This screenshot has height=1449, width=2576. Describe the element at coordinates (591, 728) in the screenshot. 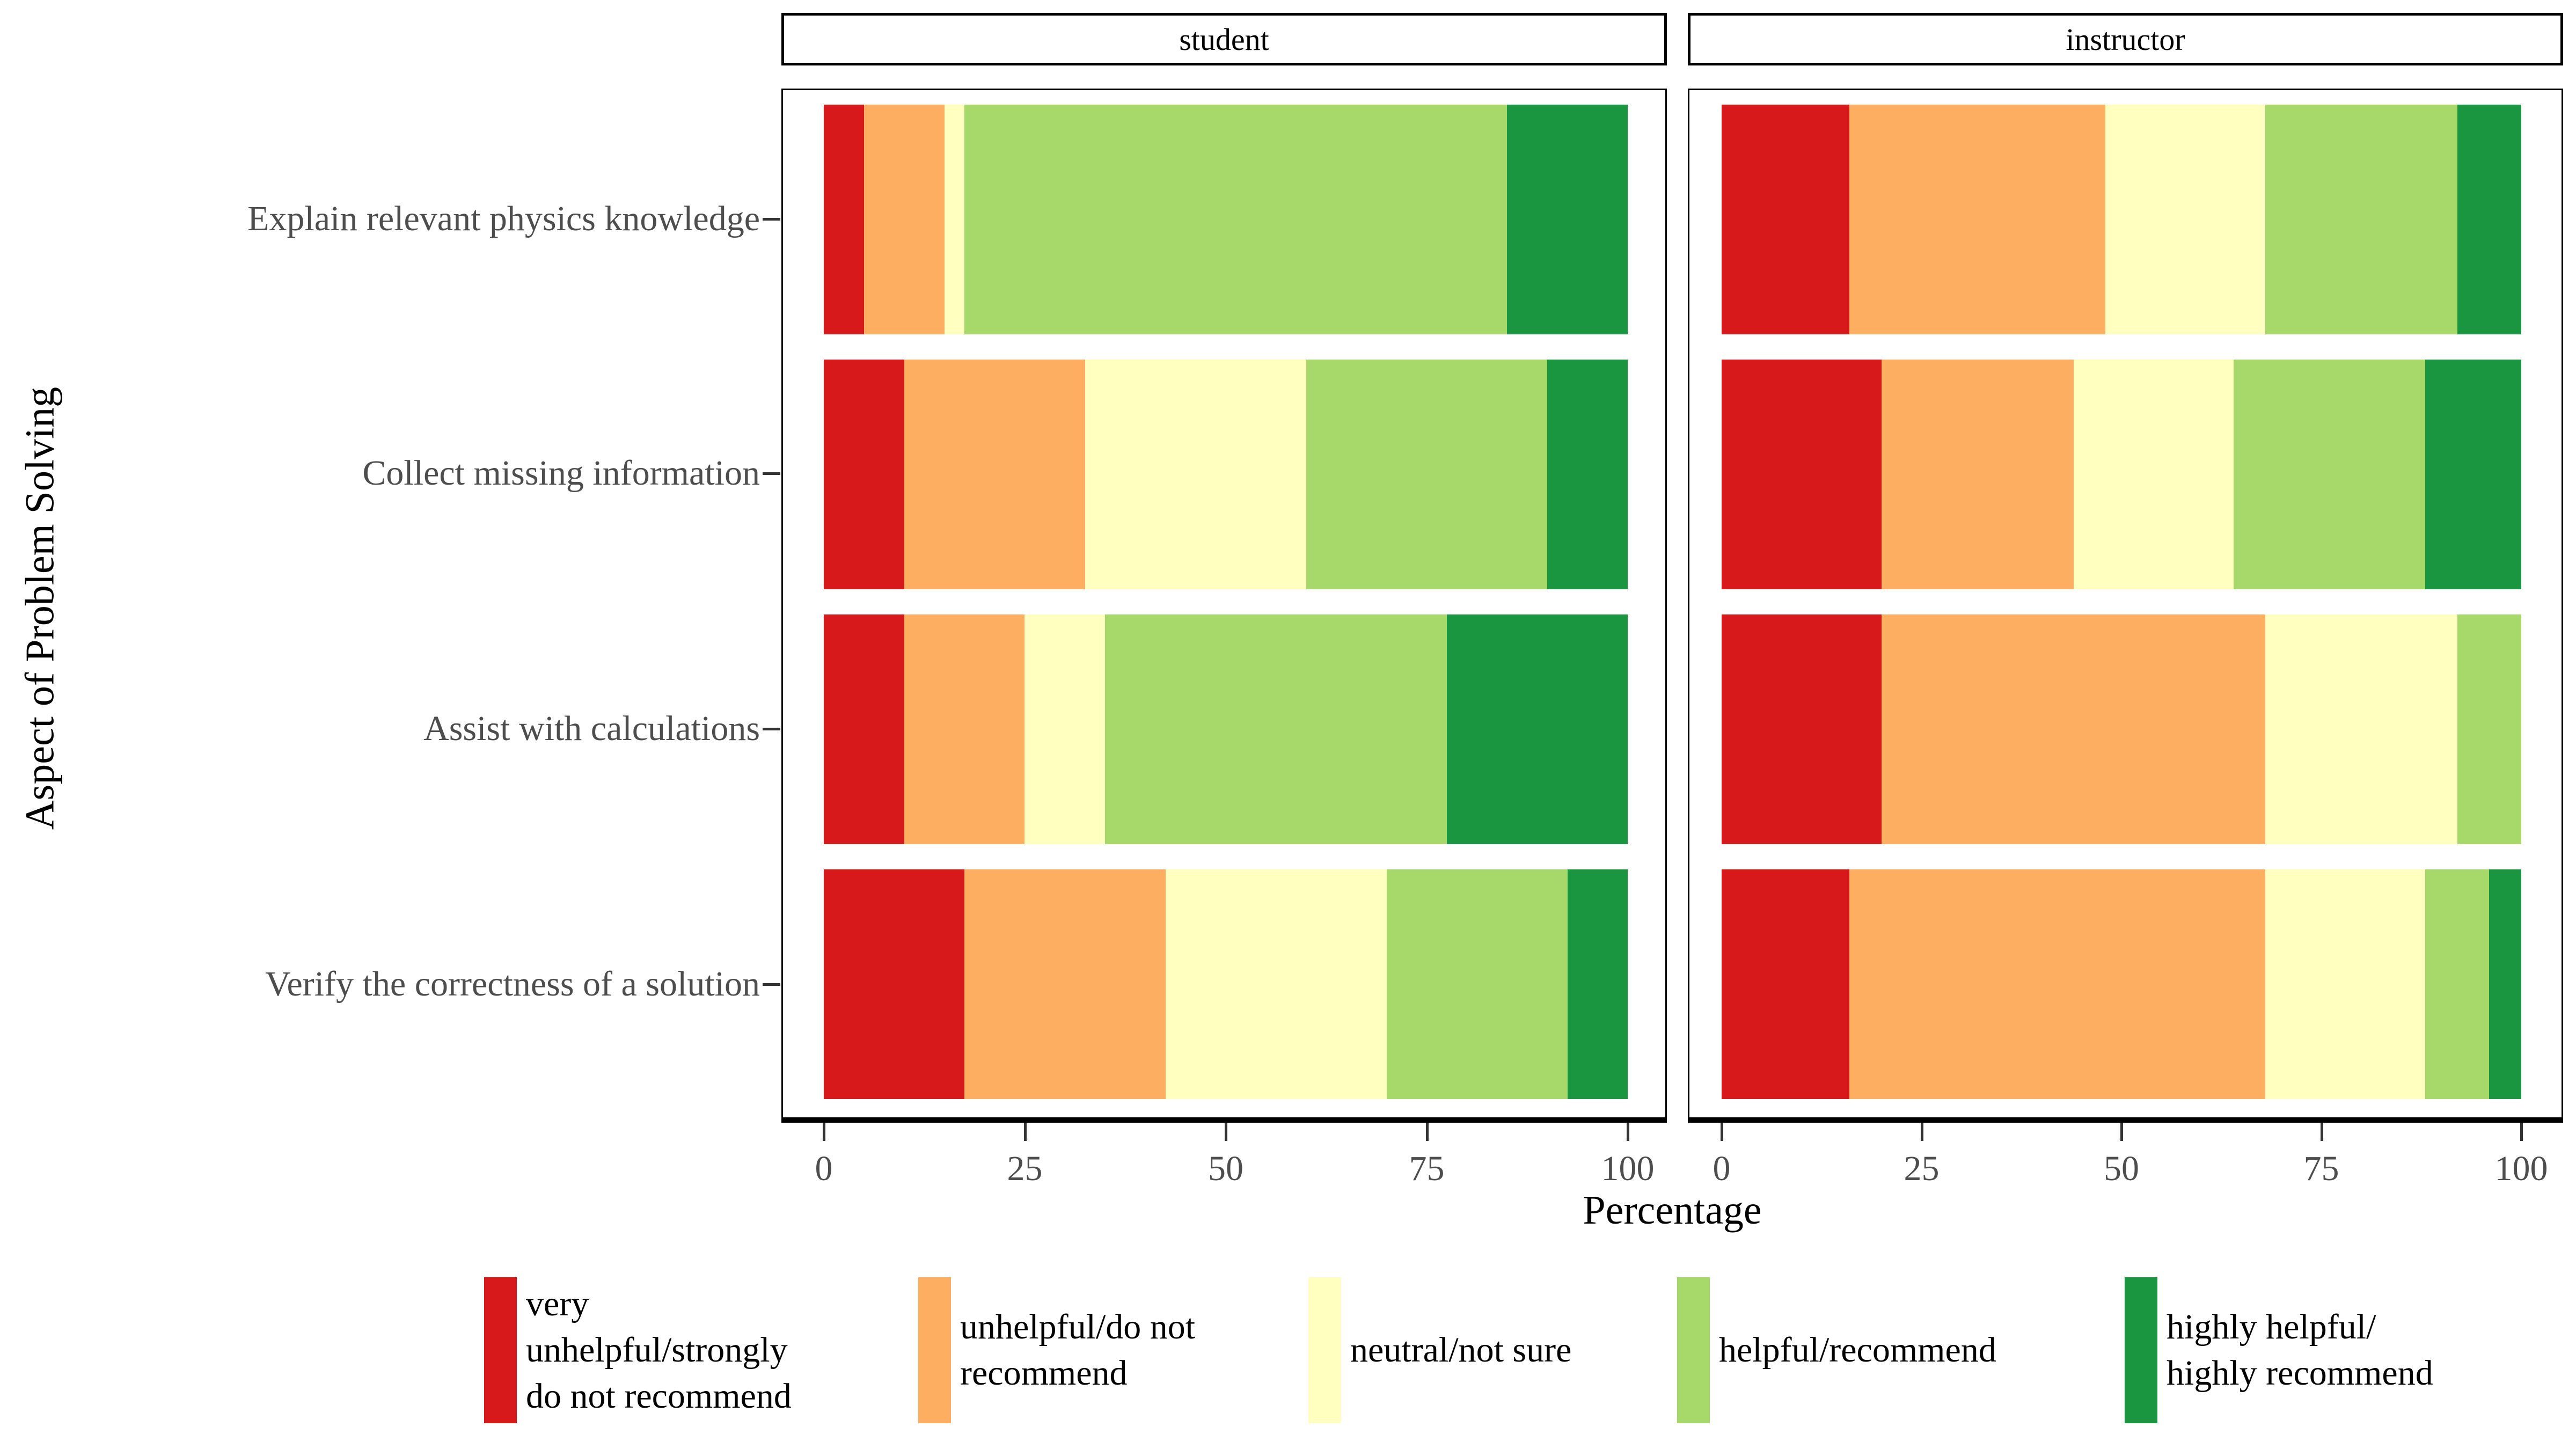

I see `y-tick-label: Assist with calculations` at that location.